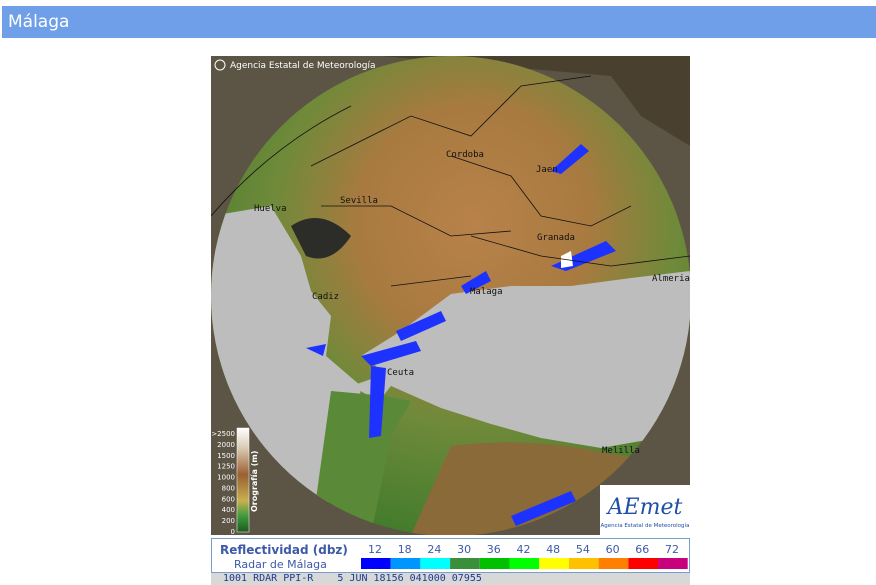 The height and width of the screenshot is (585, 876). What do you see at coordinates (439, 22) in the screenshot?
I see `page-title: Málaga` at bounding box center [439, 22].